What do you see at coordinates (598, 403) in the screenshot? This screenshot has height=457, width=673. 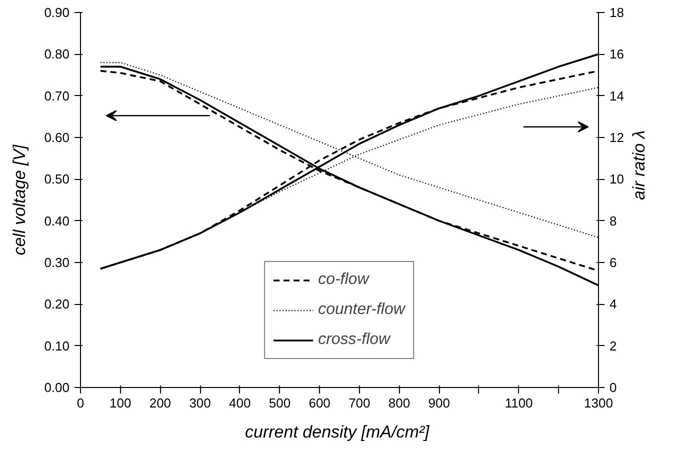 I see `x-tick-label: 1300` at bounding box center [598, 403].